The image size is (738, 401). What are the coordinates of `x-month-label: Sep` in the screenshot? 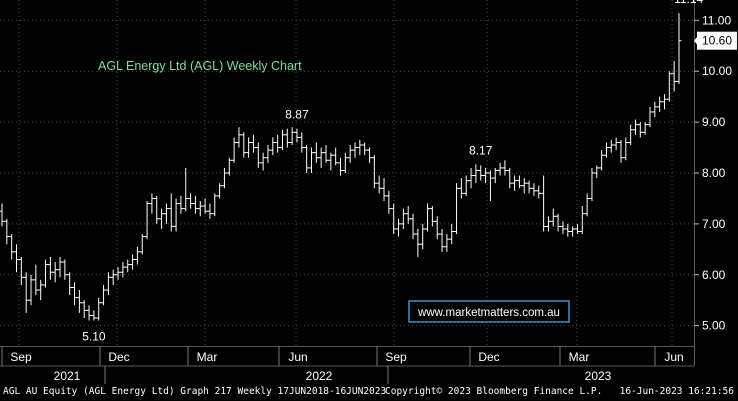 It's located at (21, 357).